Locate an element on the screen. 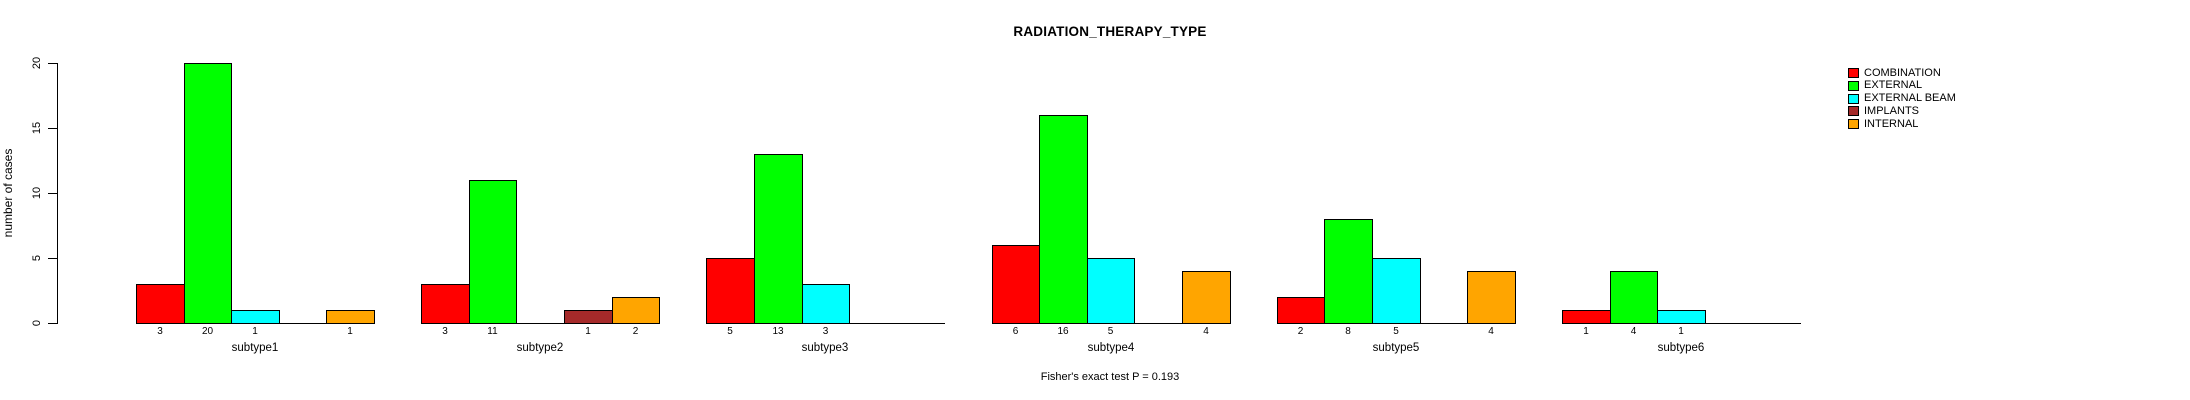  bar-internal-subtype1 is located at coordinates (350, 317).